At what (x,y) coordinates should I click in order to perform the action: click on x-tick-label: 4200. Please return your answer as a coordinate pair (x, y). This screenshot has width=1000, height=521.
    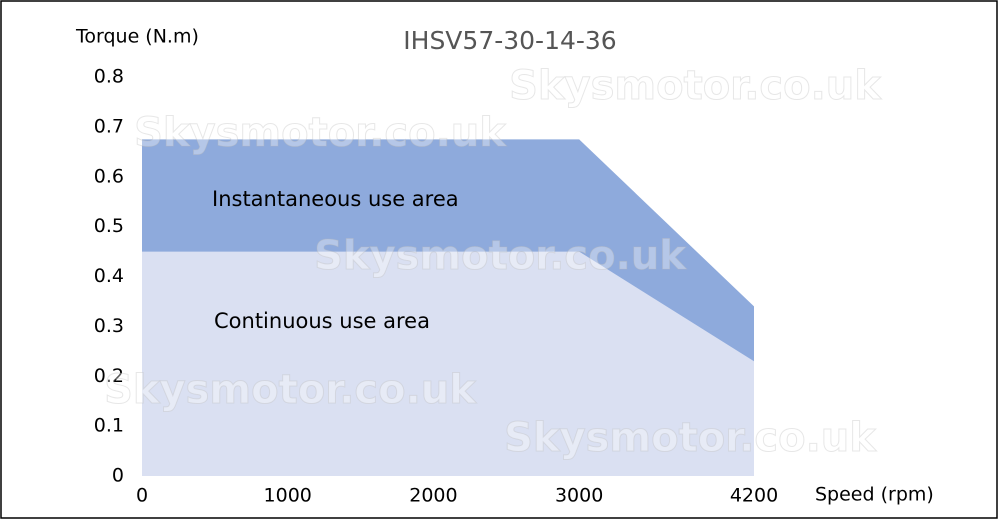
    Looking at the image, I should click on (754, 496).